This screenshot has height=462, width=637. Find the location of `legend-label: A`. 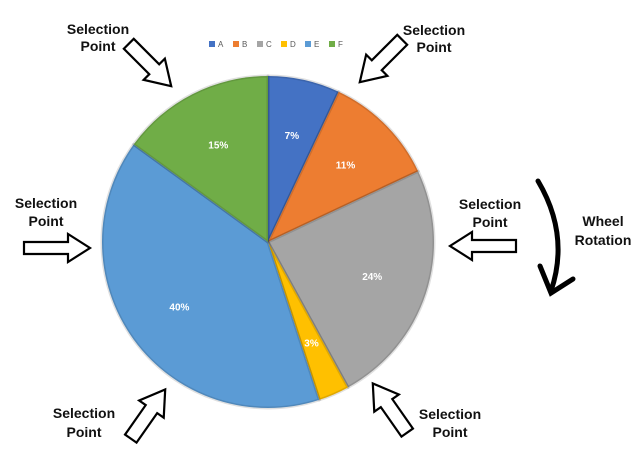

legend-label: A is located at coordinates (221, 44).